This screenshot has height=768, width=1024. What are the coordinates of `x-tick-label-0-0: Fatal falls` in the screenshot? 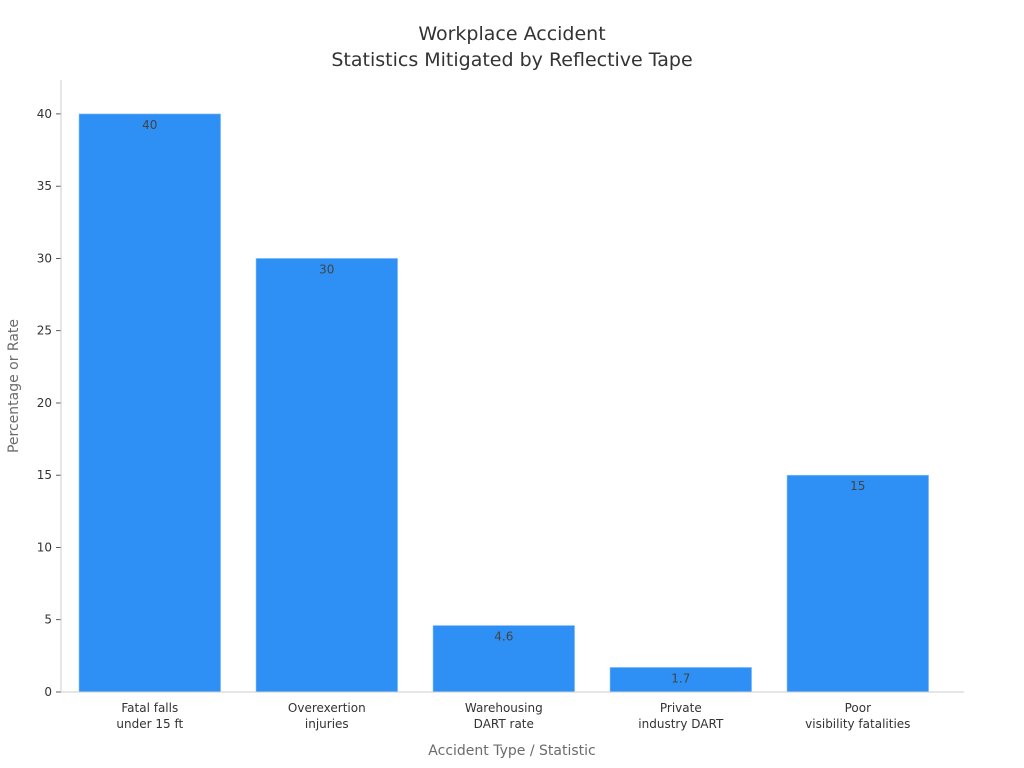 It's located at (149, 708).